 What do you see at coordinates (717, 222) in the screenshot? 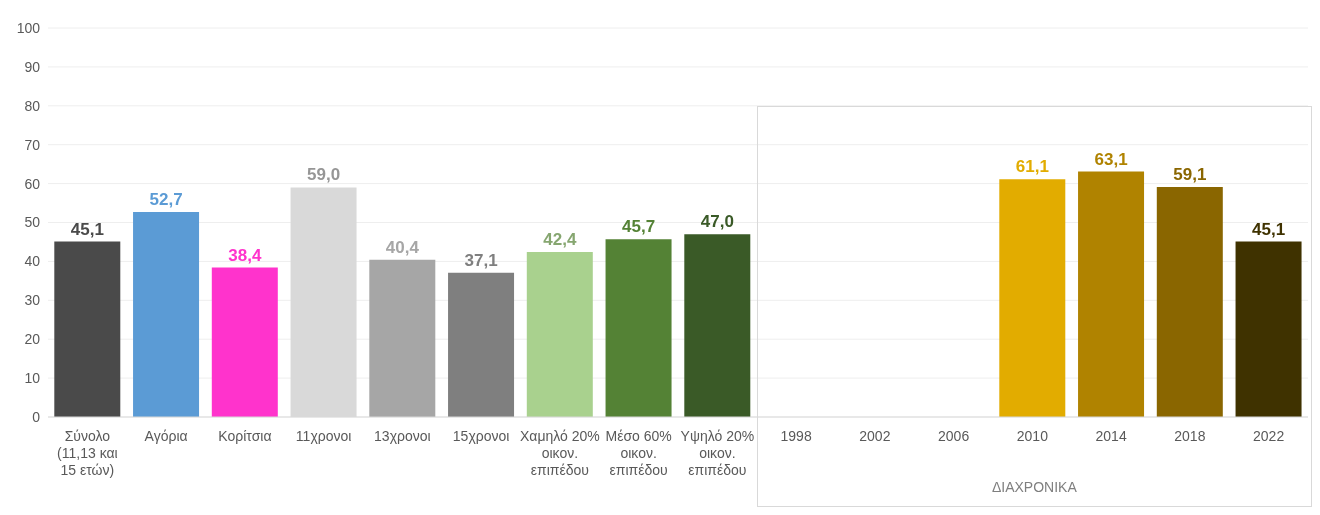
I see `data-label: 47,0` at bounding box center [717, 222].